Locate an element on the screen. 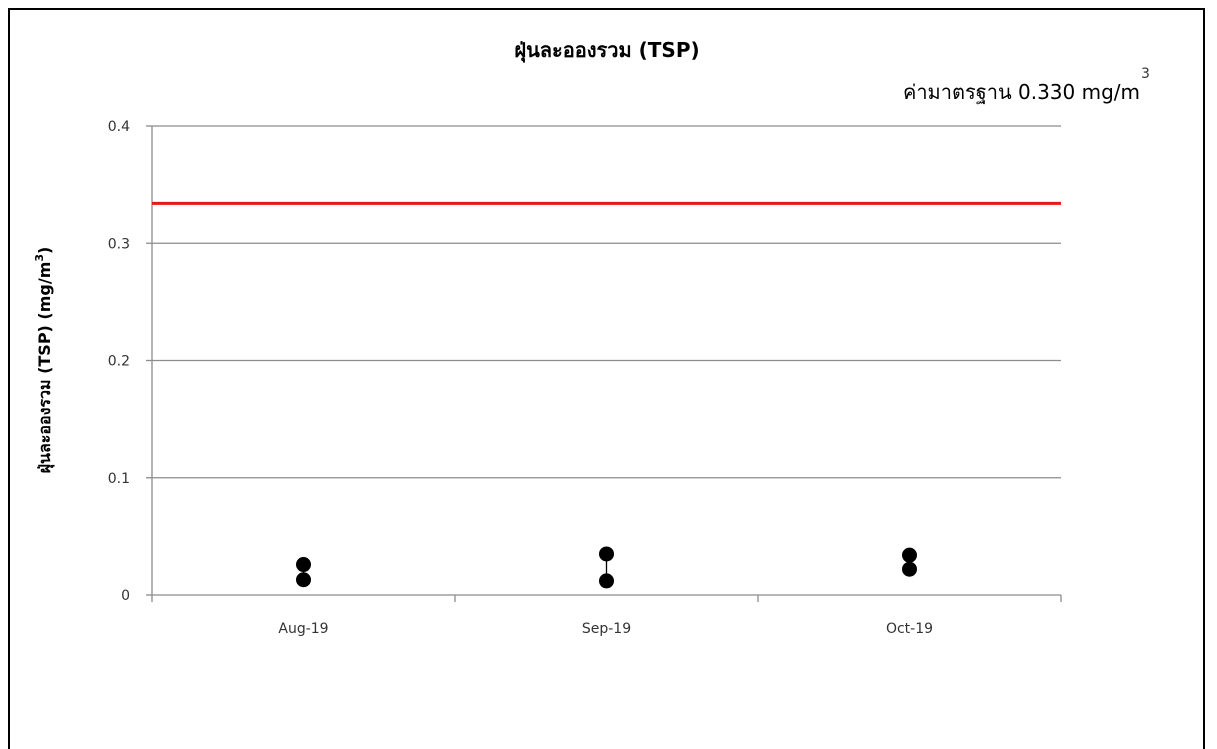 The width and height of the screenshot is (1217, 749). y-axis-label: ฝุ่นละอองรวม (TSP) (mg/m3) is located at coordinates (44, 360).